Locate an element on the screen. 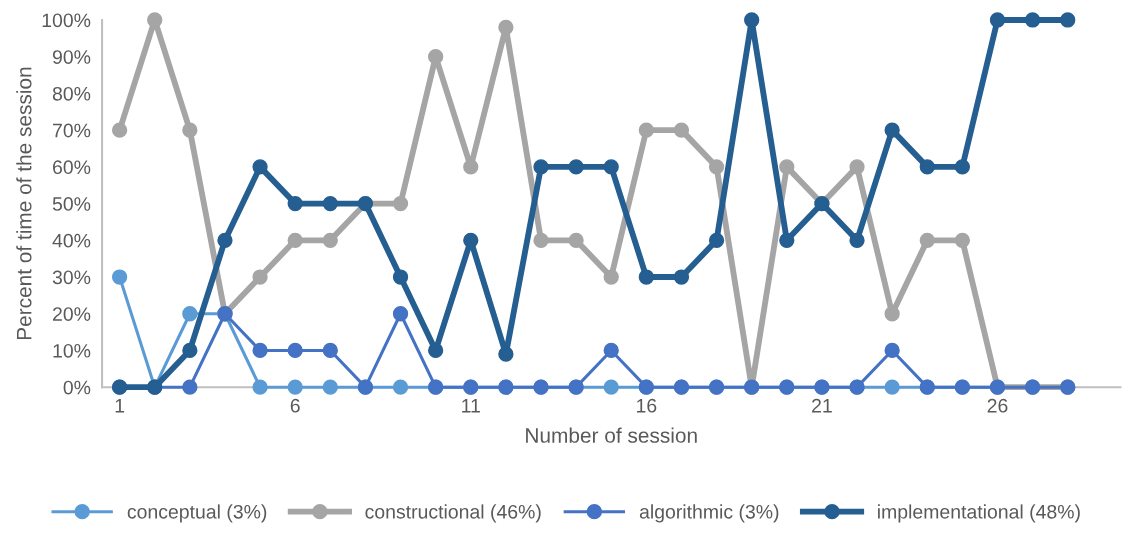 The width and height of the screenshot is (1134, 540). x-tick-label: 11 is located at coordinates (471, 406).